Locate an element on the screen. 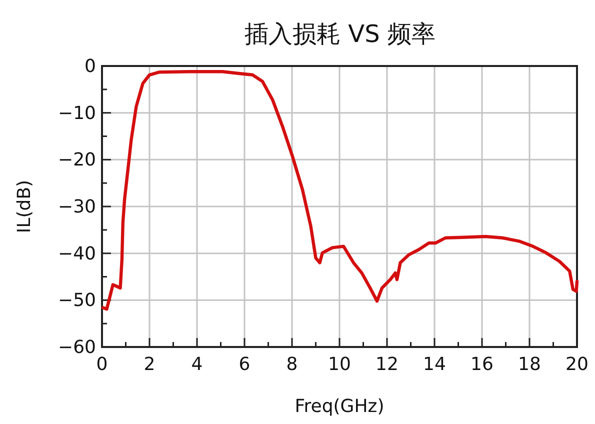 The image size is (595, 424). x-tick-label: 12 is located at coordinates (387, 364).